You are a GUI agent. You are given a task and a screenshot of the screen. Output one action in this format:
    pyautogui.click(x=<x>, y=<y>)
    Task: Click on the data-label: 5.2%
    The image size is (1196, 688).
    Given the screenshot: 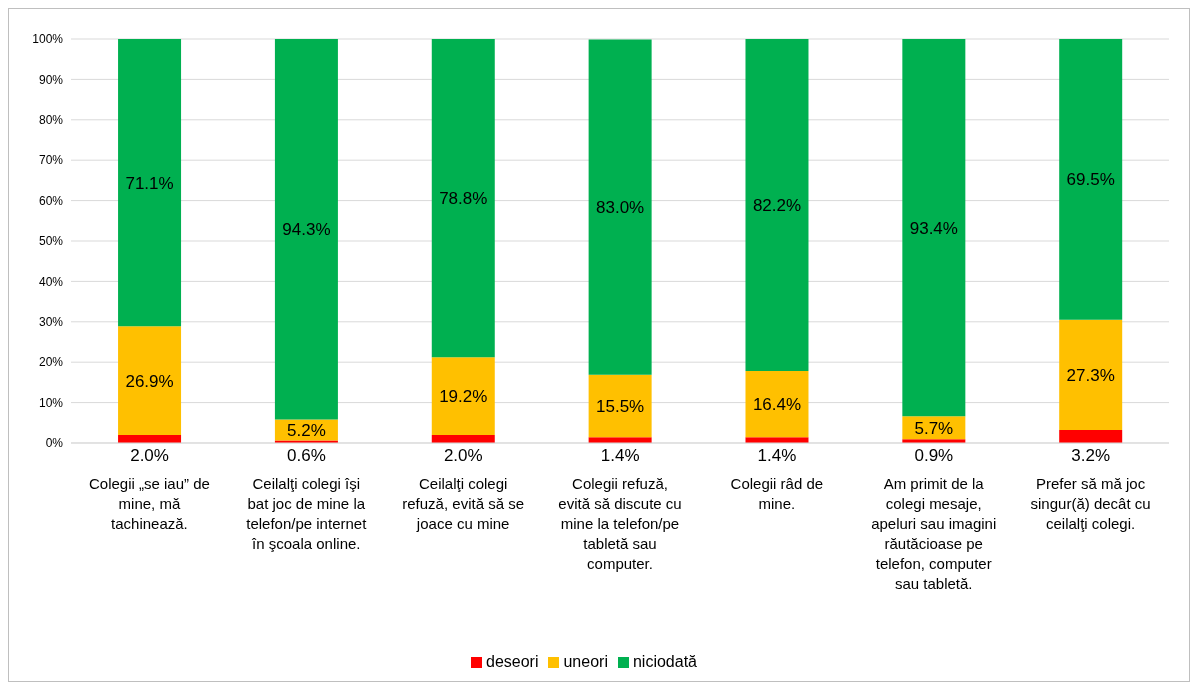 What is the action you would take?
    pyautogui.click(x=306, y=431)
    